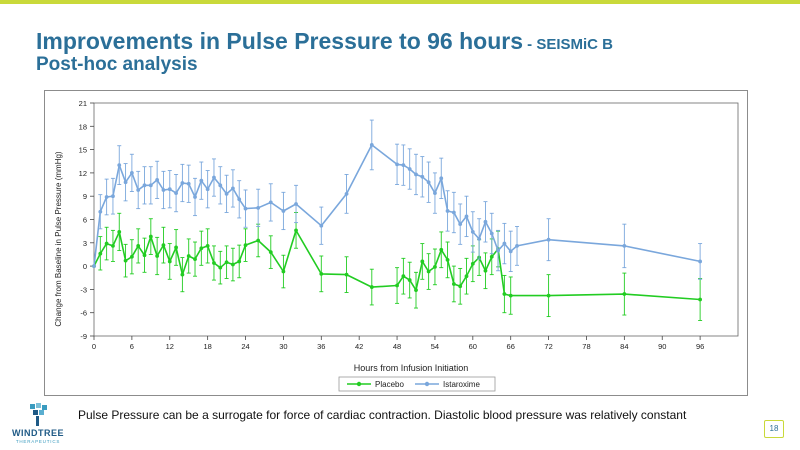 The width and height of the screenshot is (800, 450). I want to click on logo-wordmark: WINDTREE, so click(38, 433).